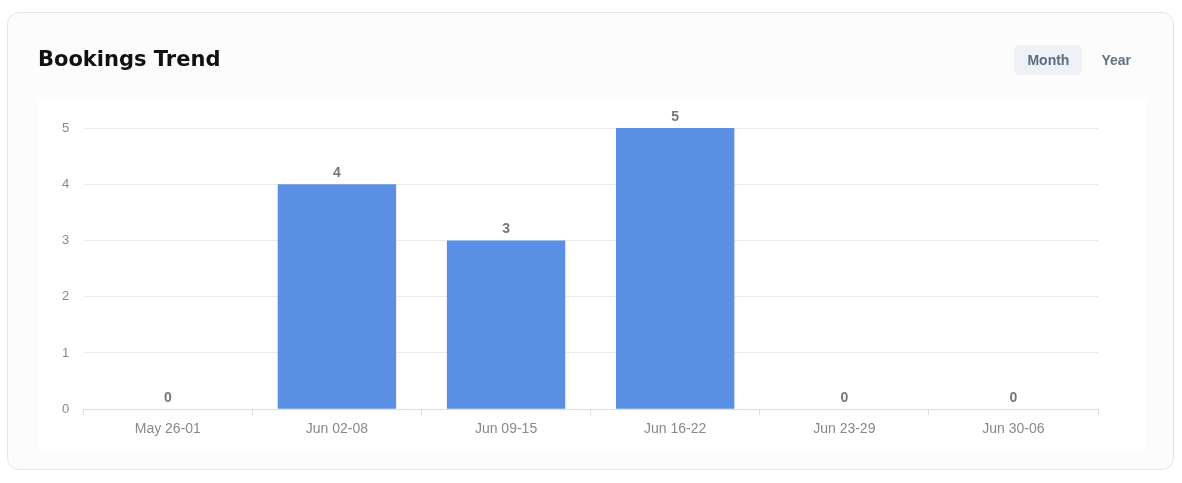 The height and width of the screenshot is (483, 1182). What do you see at coordinates (66, 296) in the screenshot?
I see `y-tick-label: 2` at bounding box center [66, 296].